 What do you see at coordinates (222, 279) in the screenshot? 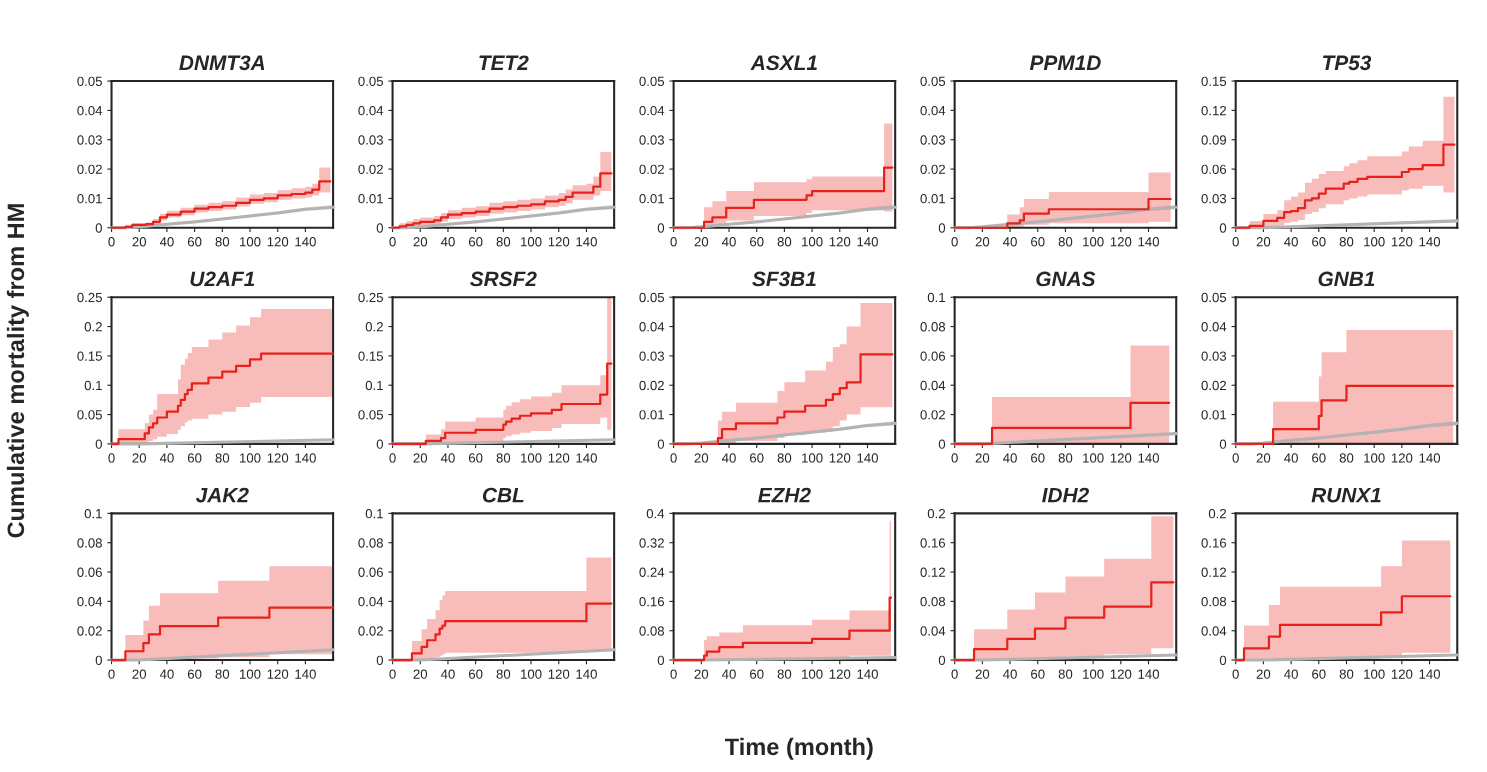
I see `chart-title: U2AF1` at bounding box center [222, 279].